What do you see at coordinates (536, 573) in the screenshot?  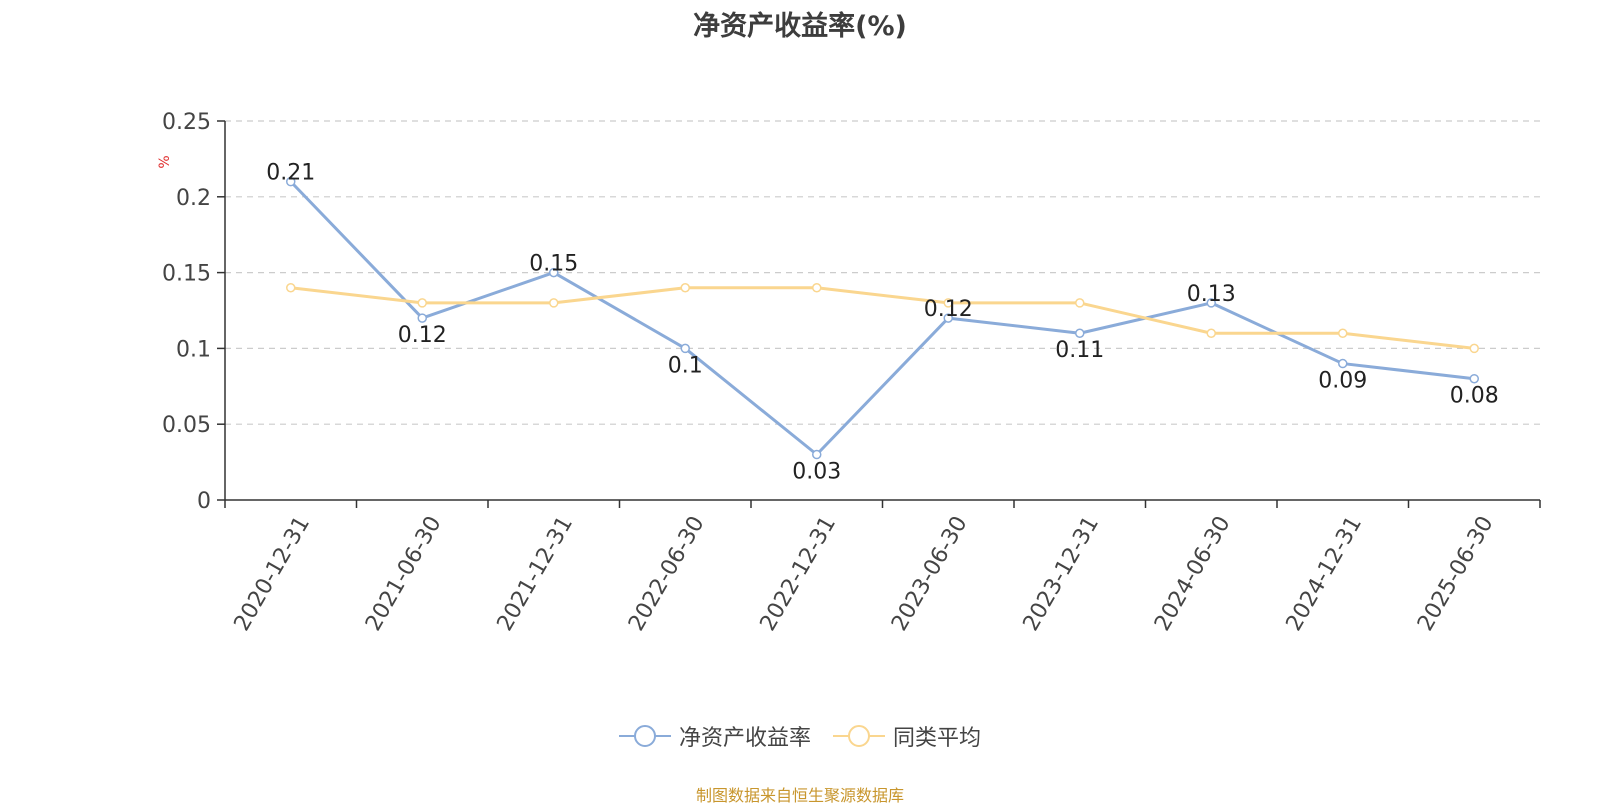 I see `x-tick-label: 2021-12-31` at bounding box center [536, 573].